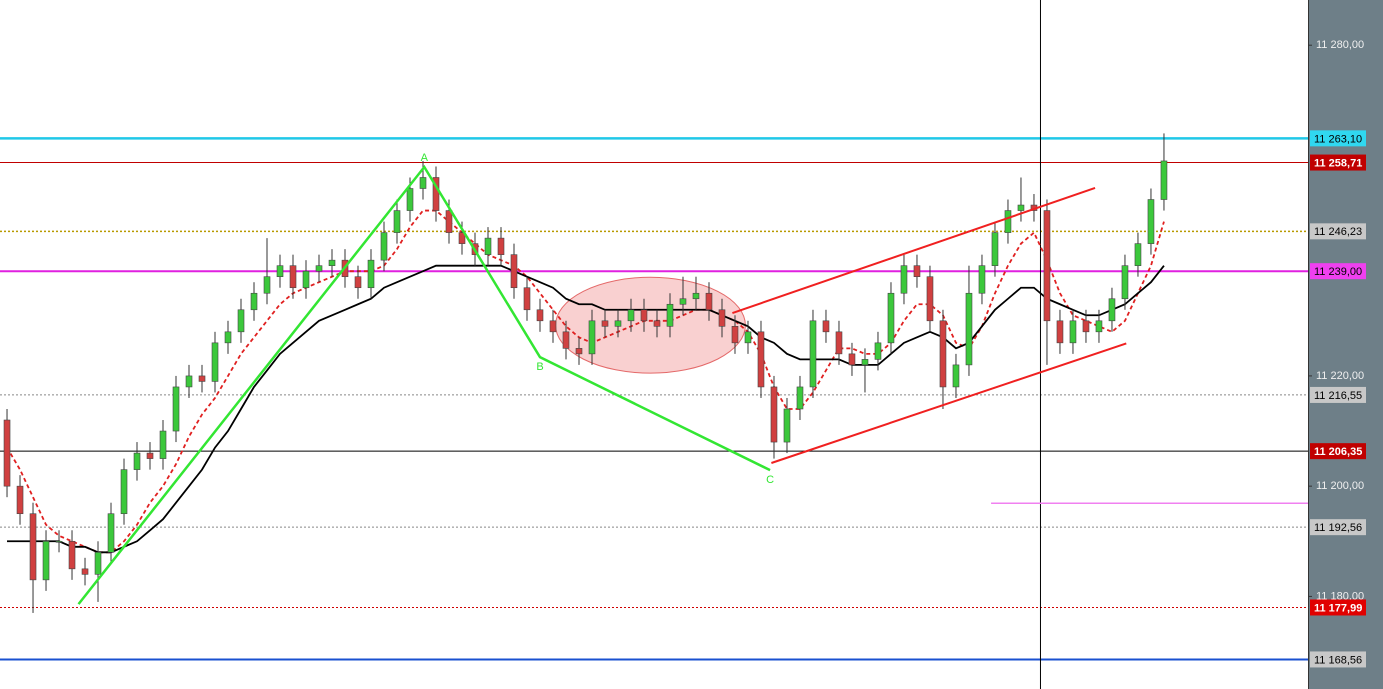 The width and height of the screenshot is (1383, 689). Describe the element at coordinates (425, 158) in the screenshot. I see `pattern-label: A` at that location.